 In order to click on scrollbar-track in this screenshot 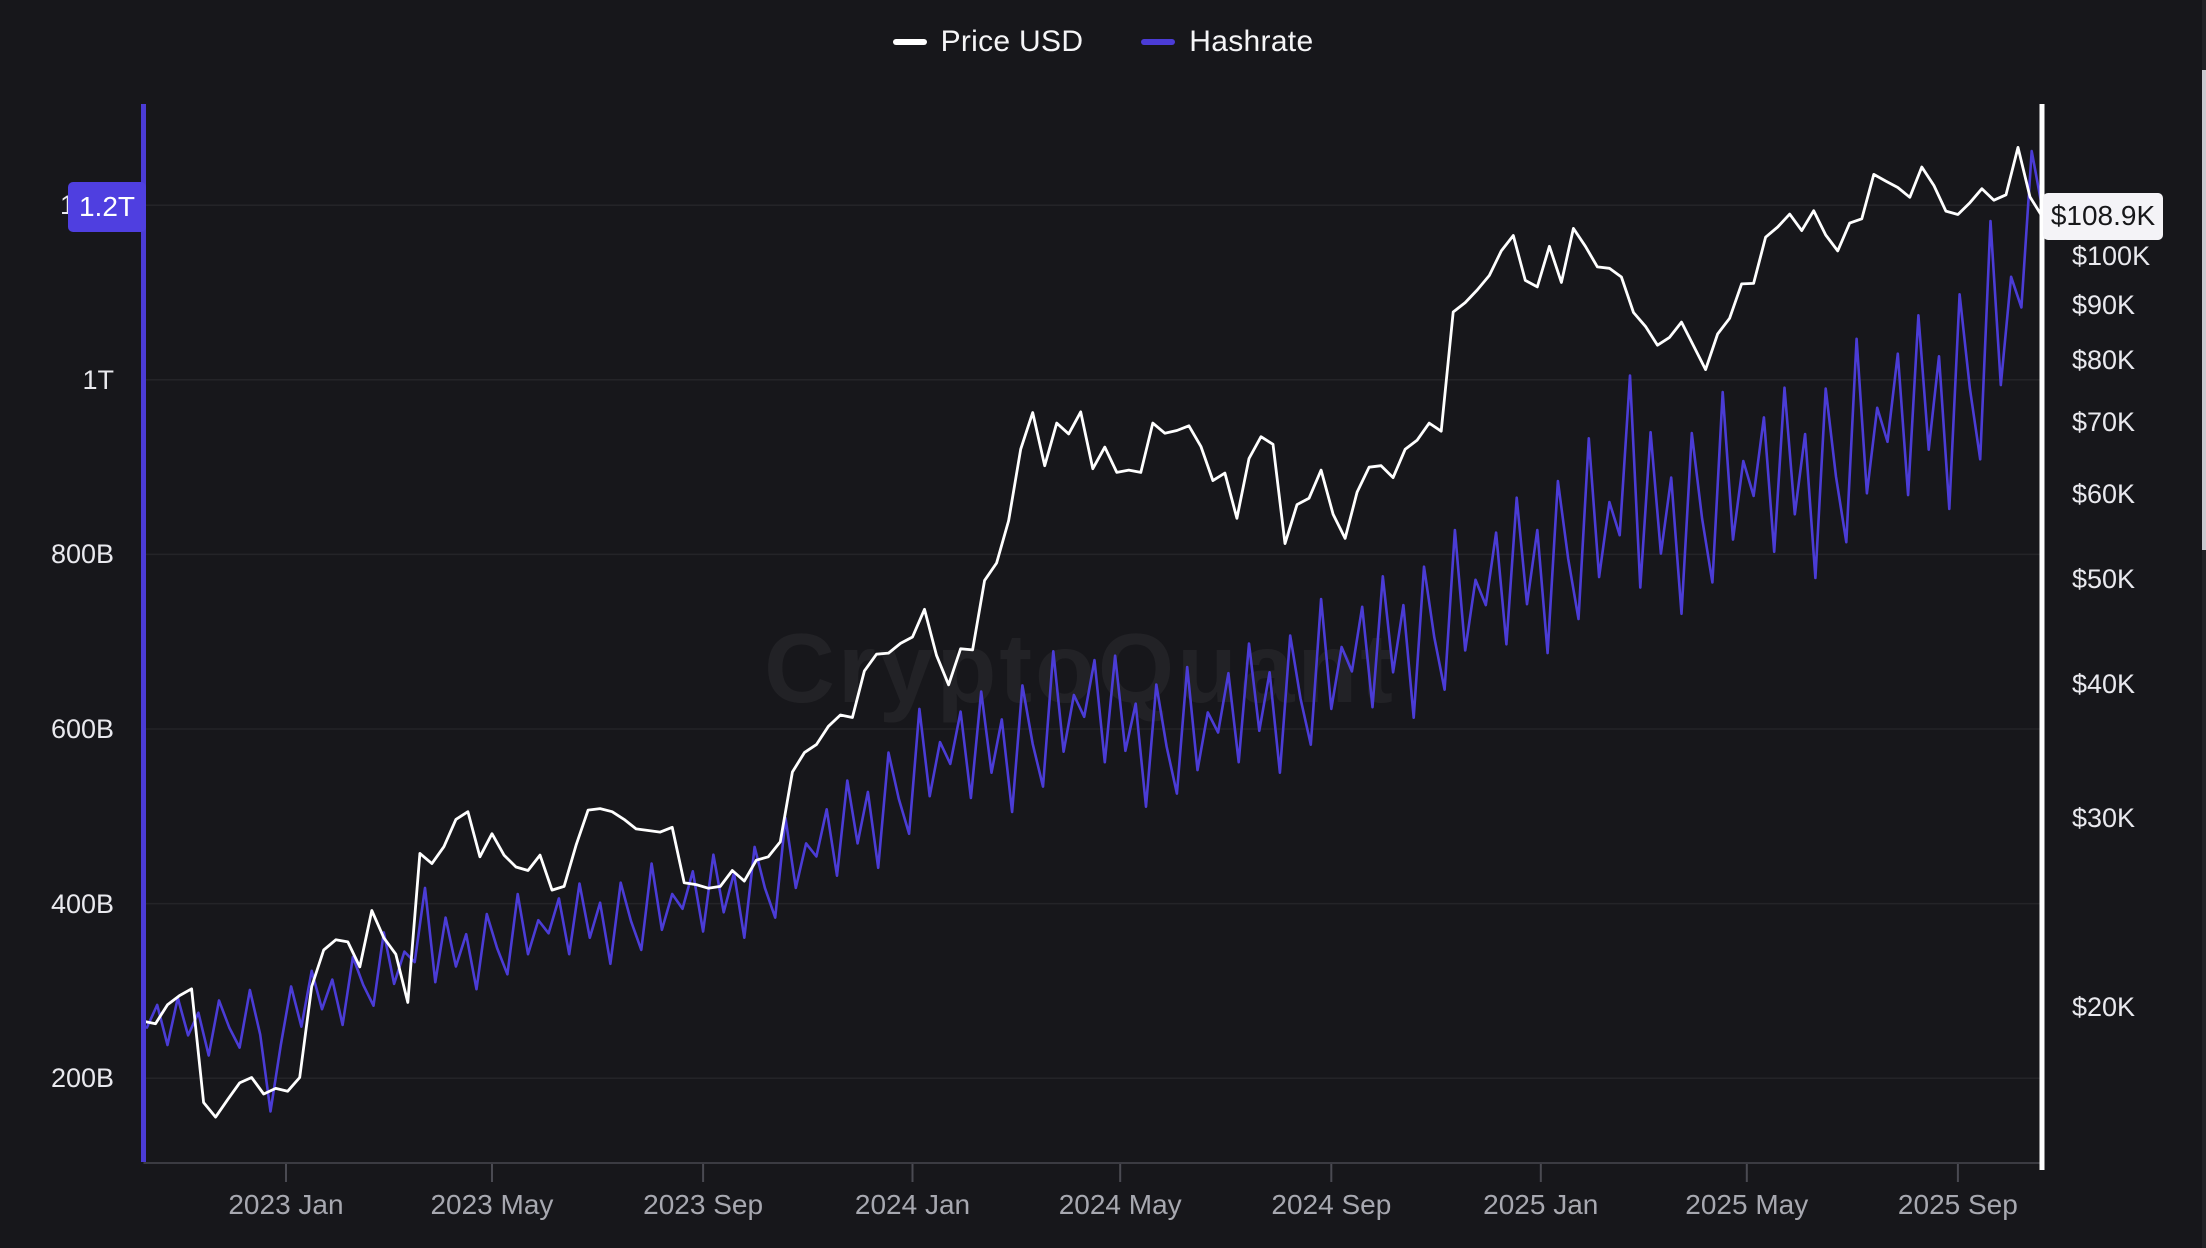, I will do `click(2204, 624)`.